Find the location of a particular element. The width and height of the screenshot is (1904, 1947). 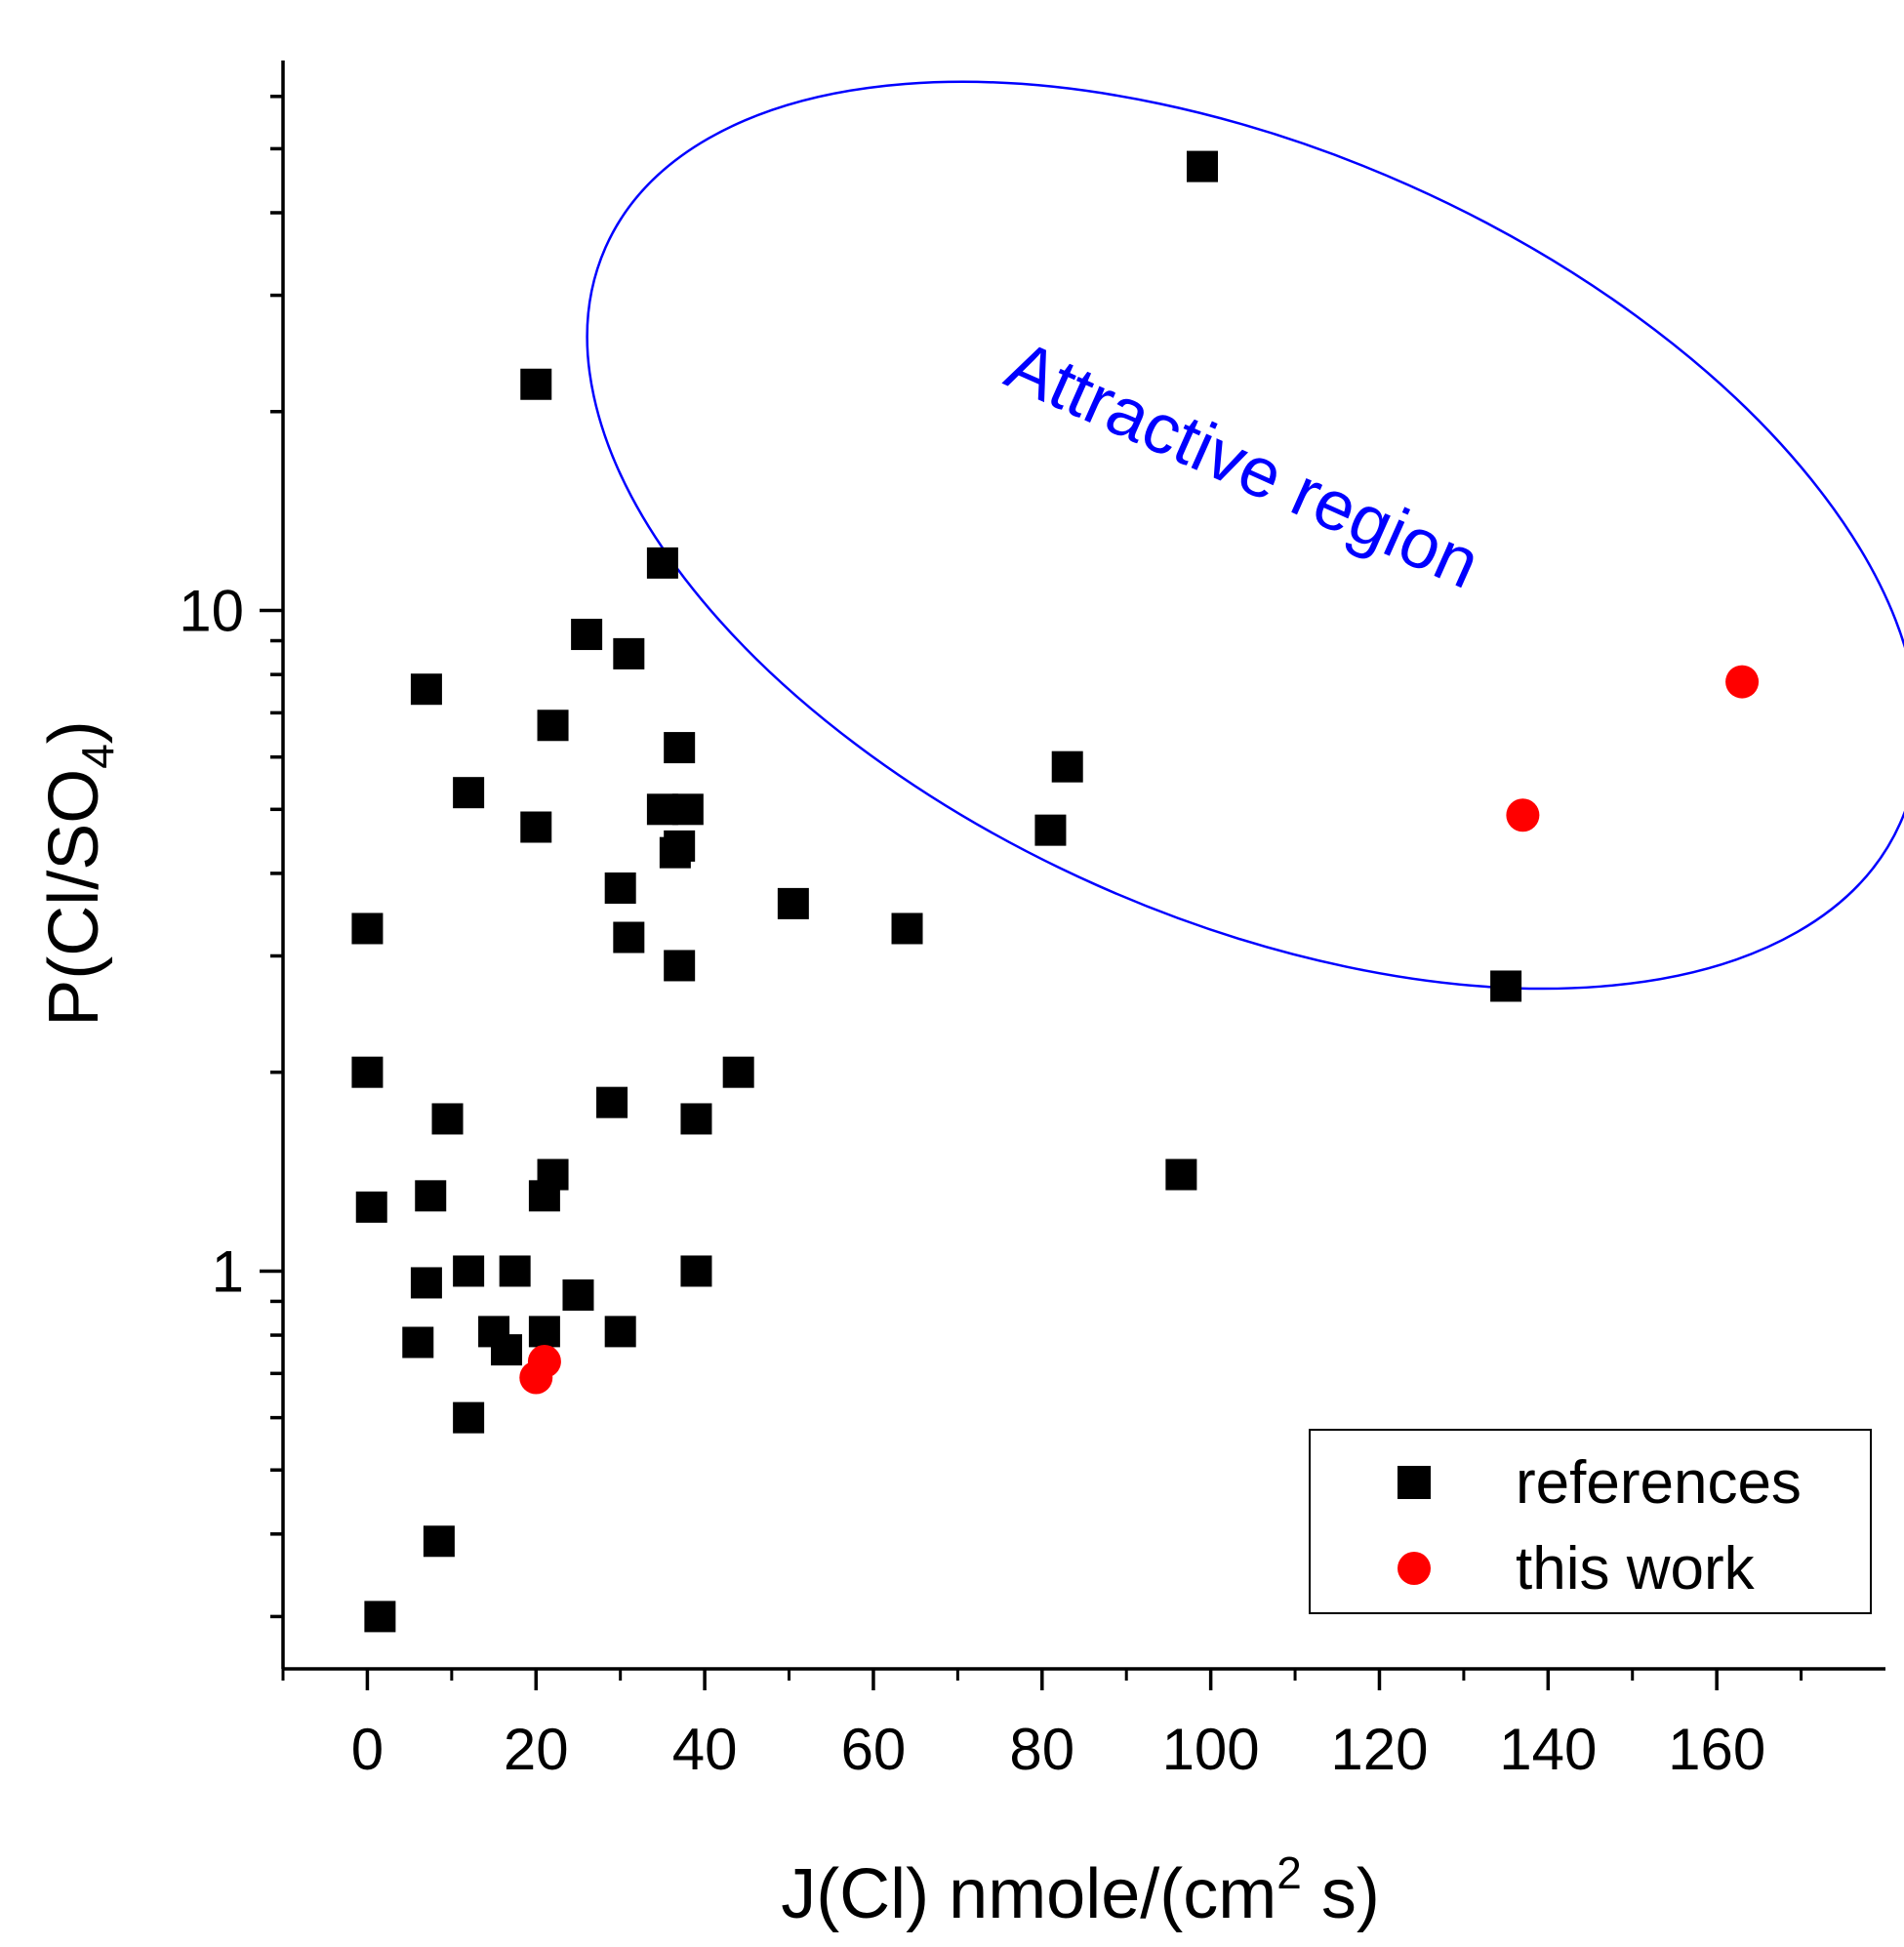

x-tick-label: 120 is located at coordinates (1379, 1749).